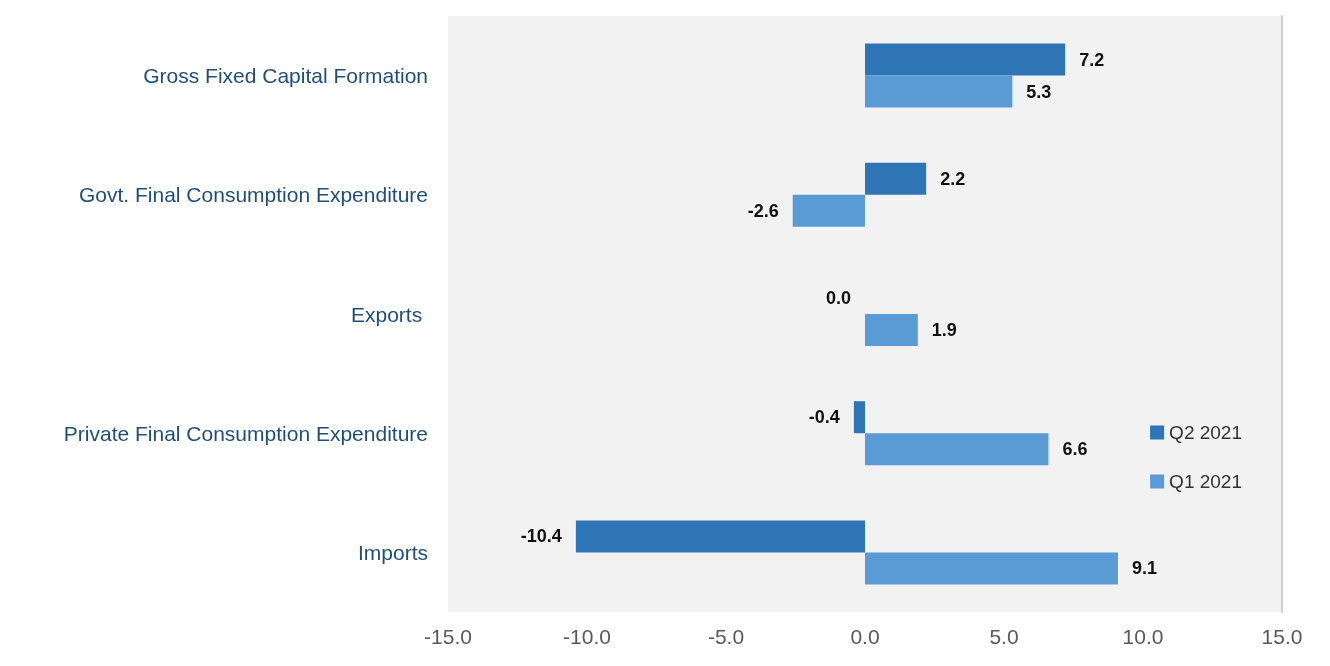 This screenshot has height=666, width=1330. What do you see at coordinates (389, 314) in the screenshot?
I see `y-tick-label: Exports` at bounding box center [389, 314].